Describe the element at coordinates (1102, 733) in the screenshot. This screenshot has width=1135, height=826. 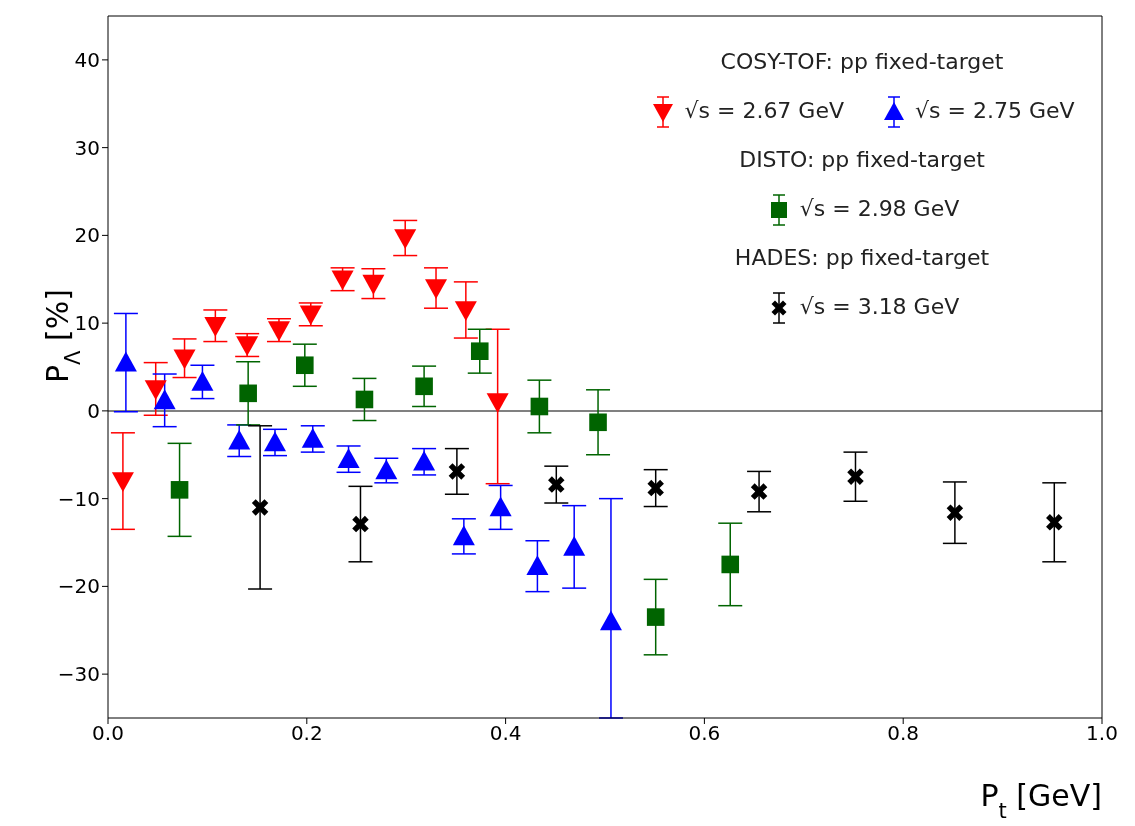
I see `x-tick-label: 1.0` at that location.